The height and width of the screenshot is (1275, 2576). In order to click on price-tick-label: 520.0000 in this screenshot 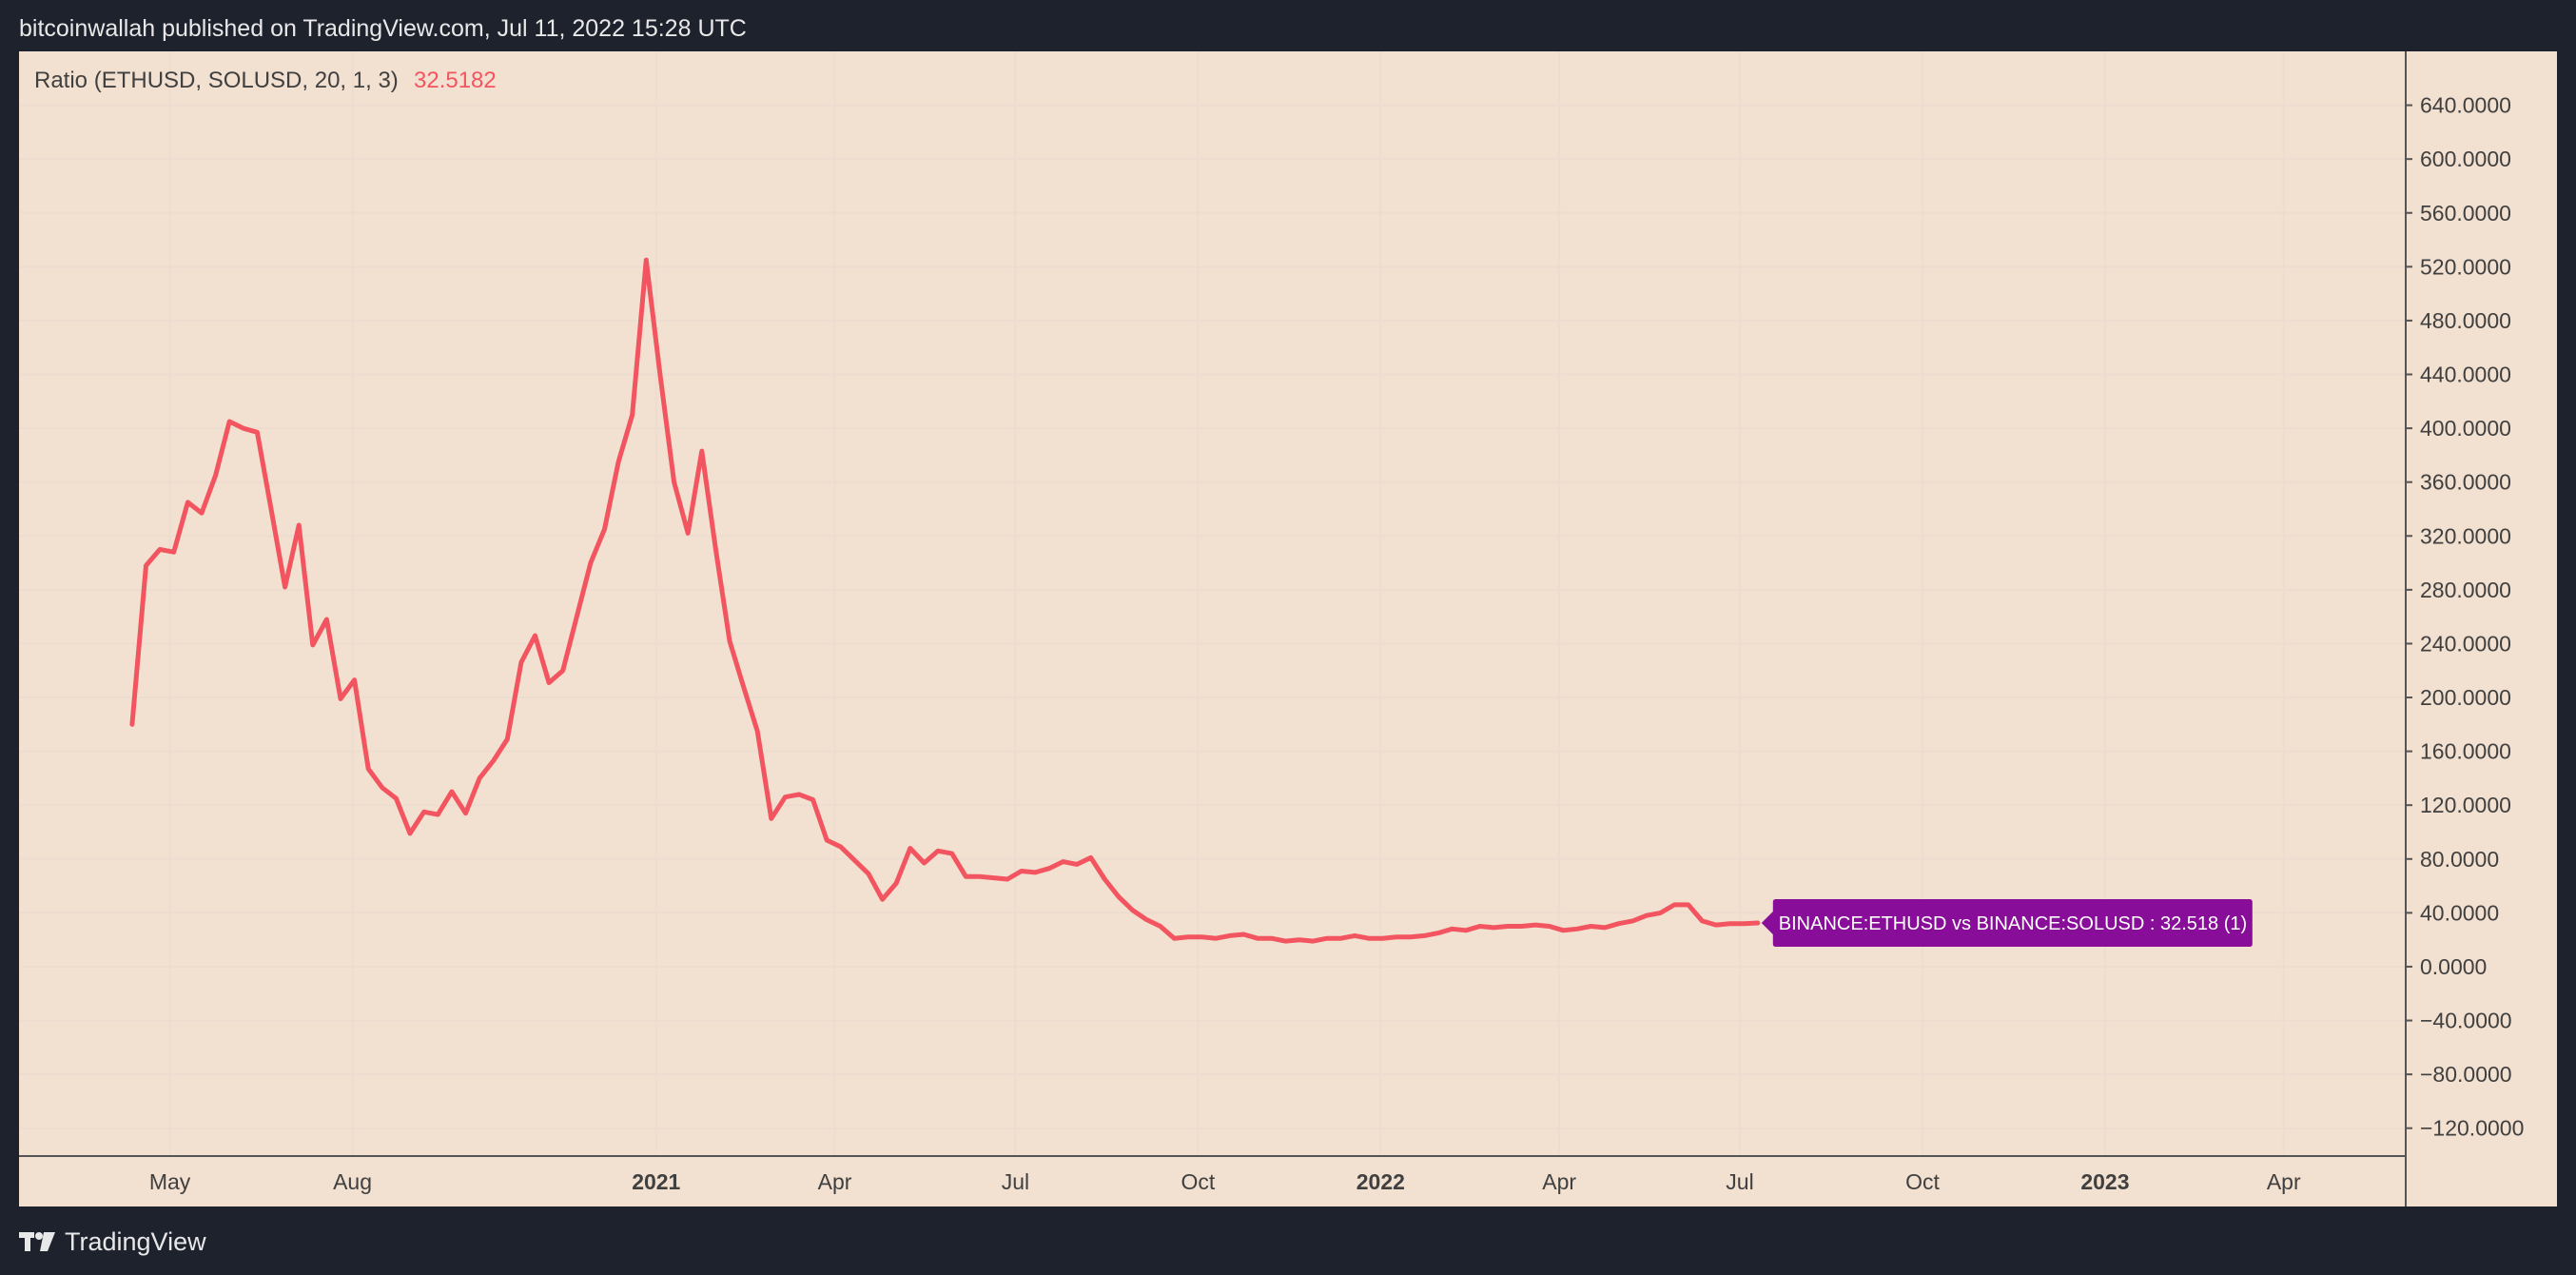, I will do `click(2466, 267)`.